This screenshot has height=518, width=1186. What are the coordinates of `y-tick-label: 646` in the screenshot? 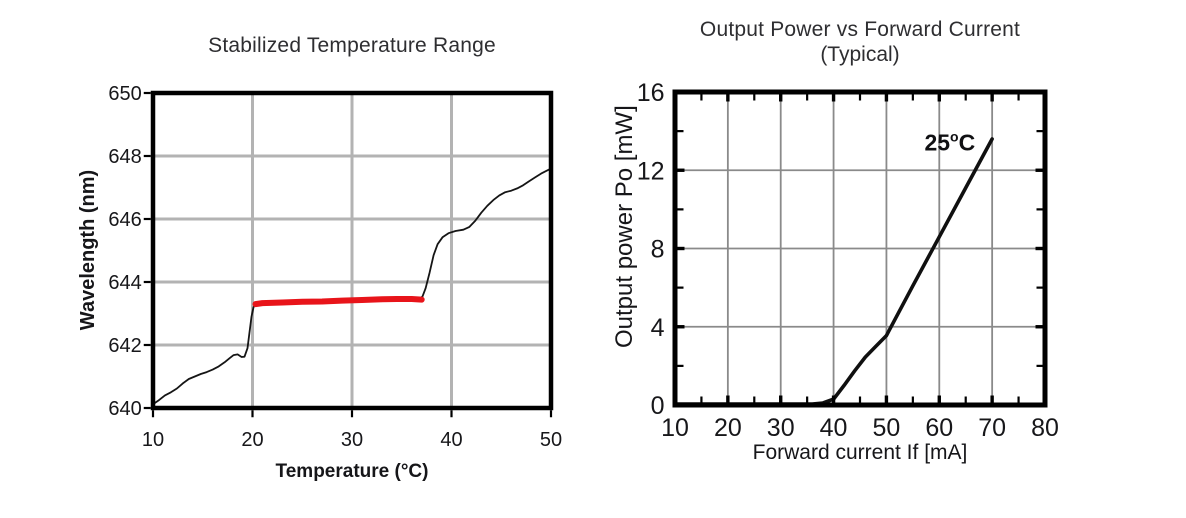 It's located at (124, 220).